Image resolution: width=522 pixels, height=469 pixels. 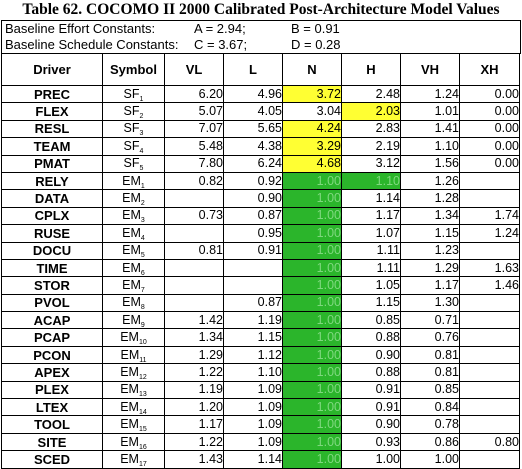 I want to click on symbol-cell: SF4, so click(x=133, y=146).